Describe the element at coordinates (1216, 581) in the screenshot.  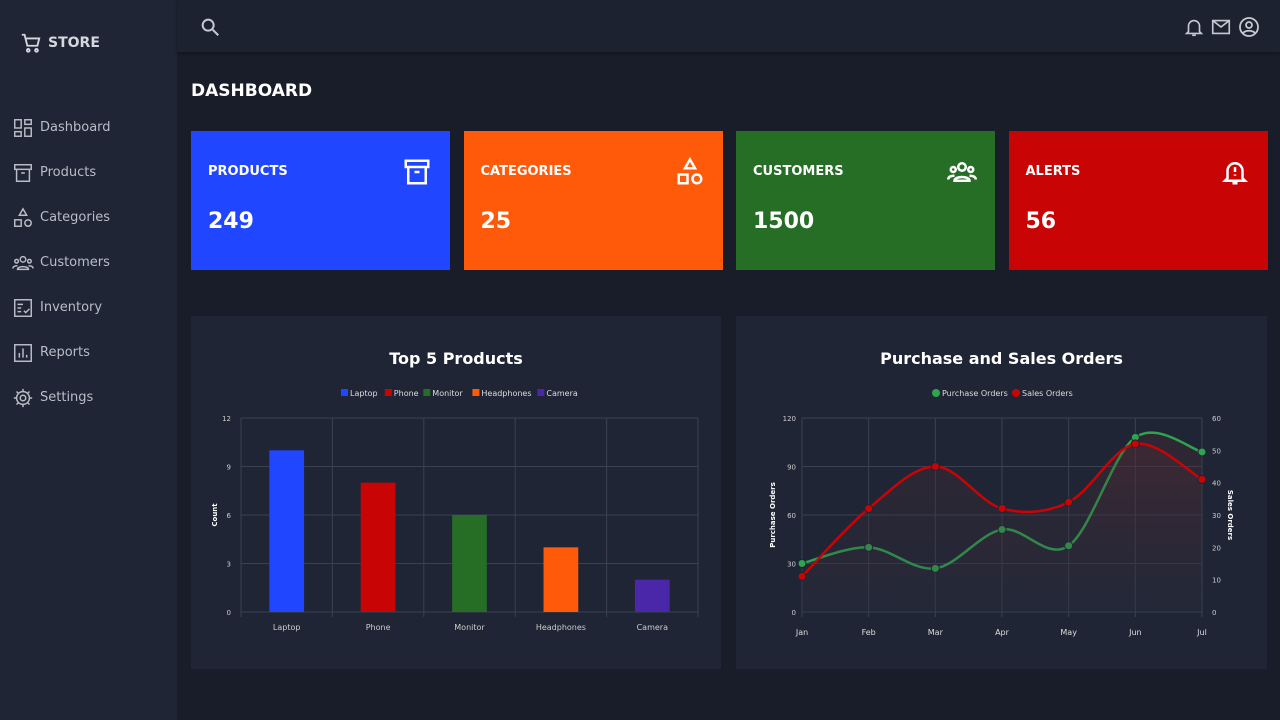
I see `y2-tick-label: 10` at that location.